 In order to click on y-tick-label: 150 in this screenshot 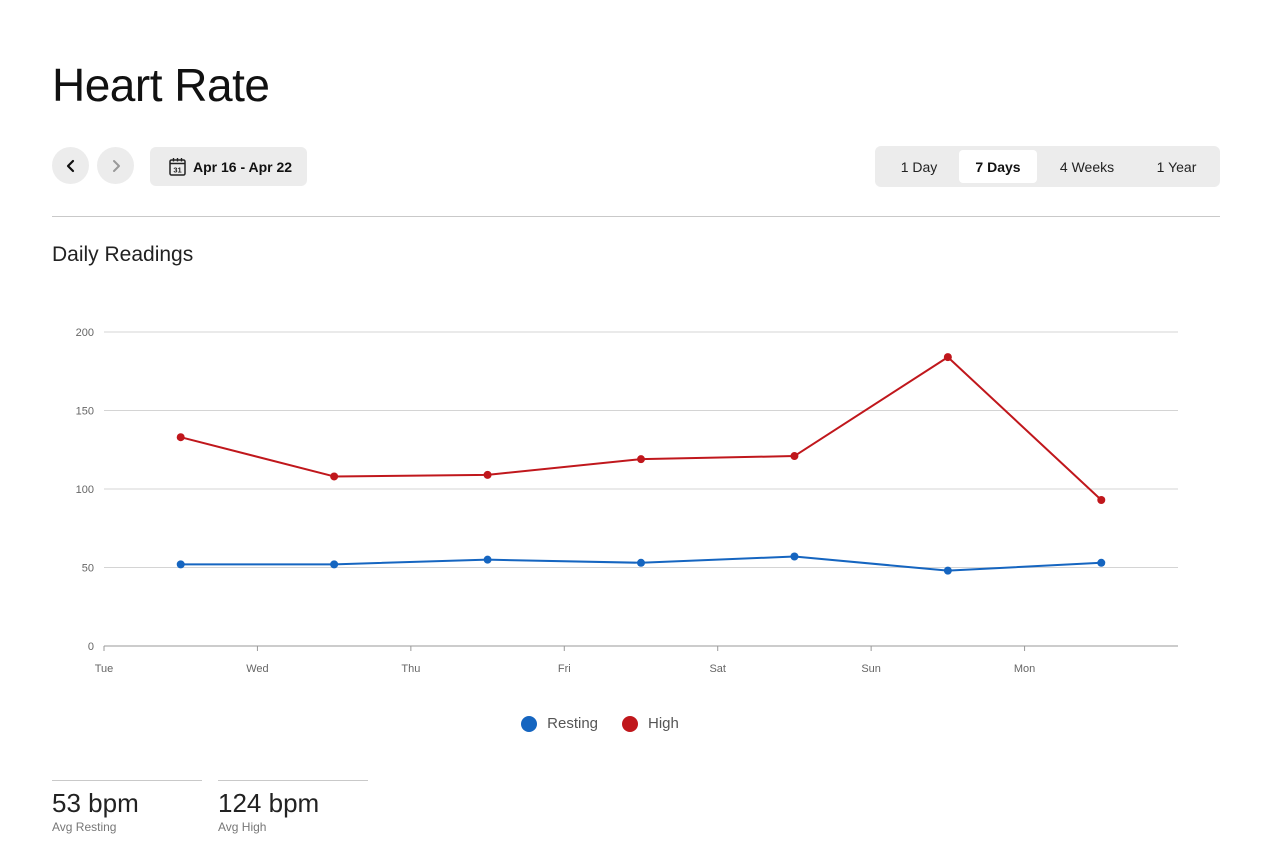, I will do `click(85, 412)`.